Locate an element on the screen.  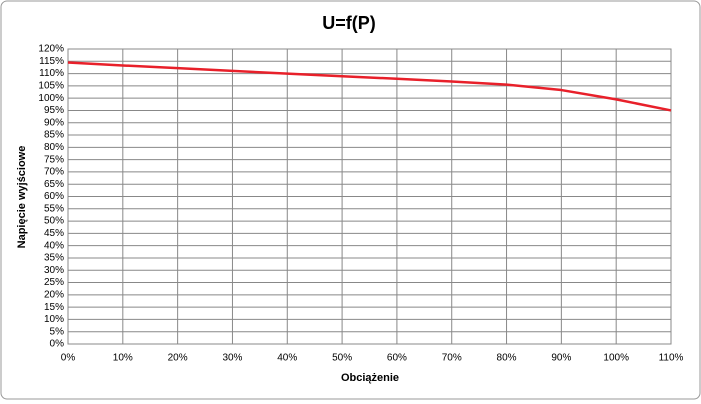
x-tick-label: 70% is located at coordinates (452, 358).